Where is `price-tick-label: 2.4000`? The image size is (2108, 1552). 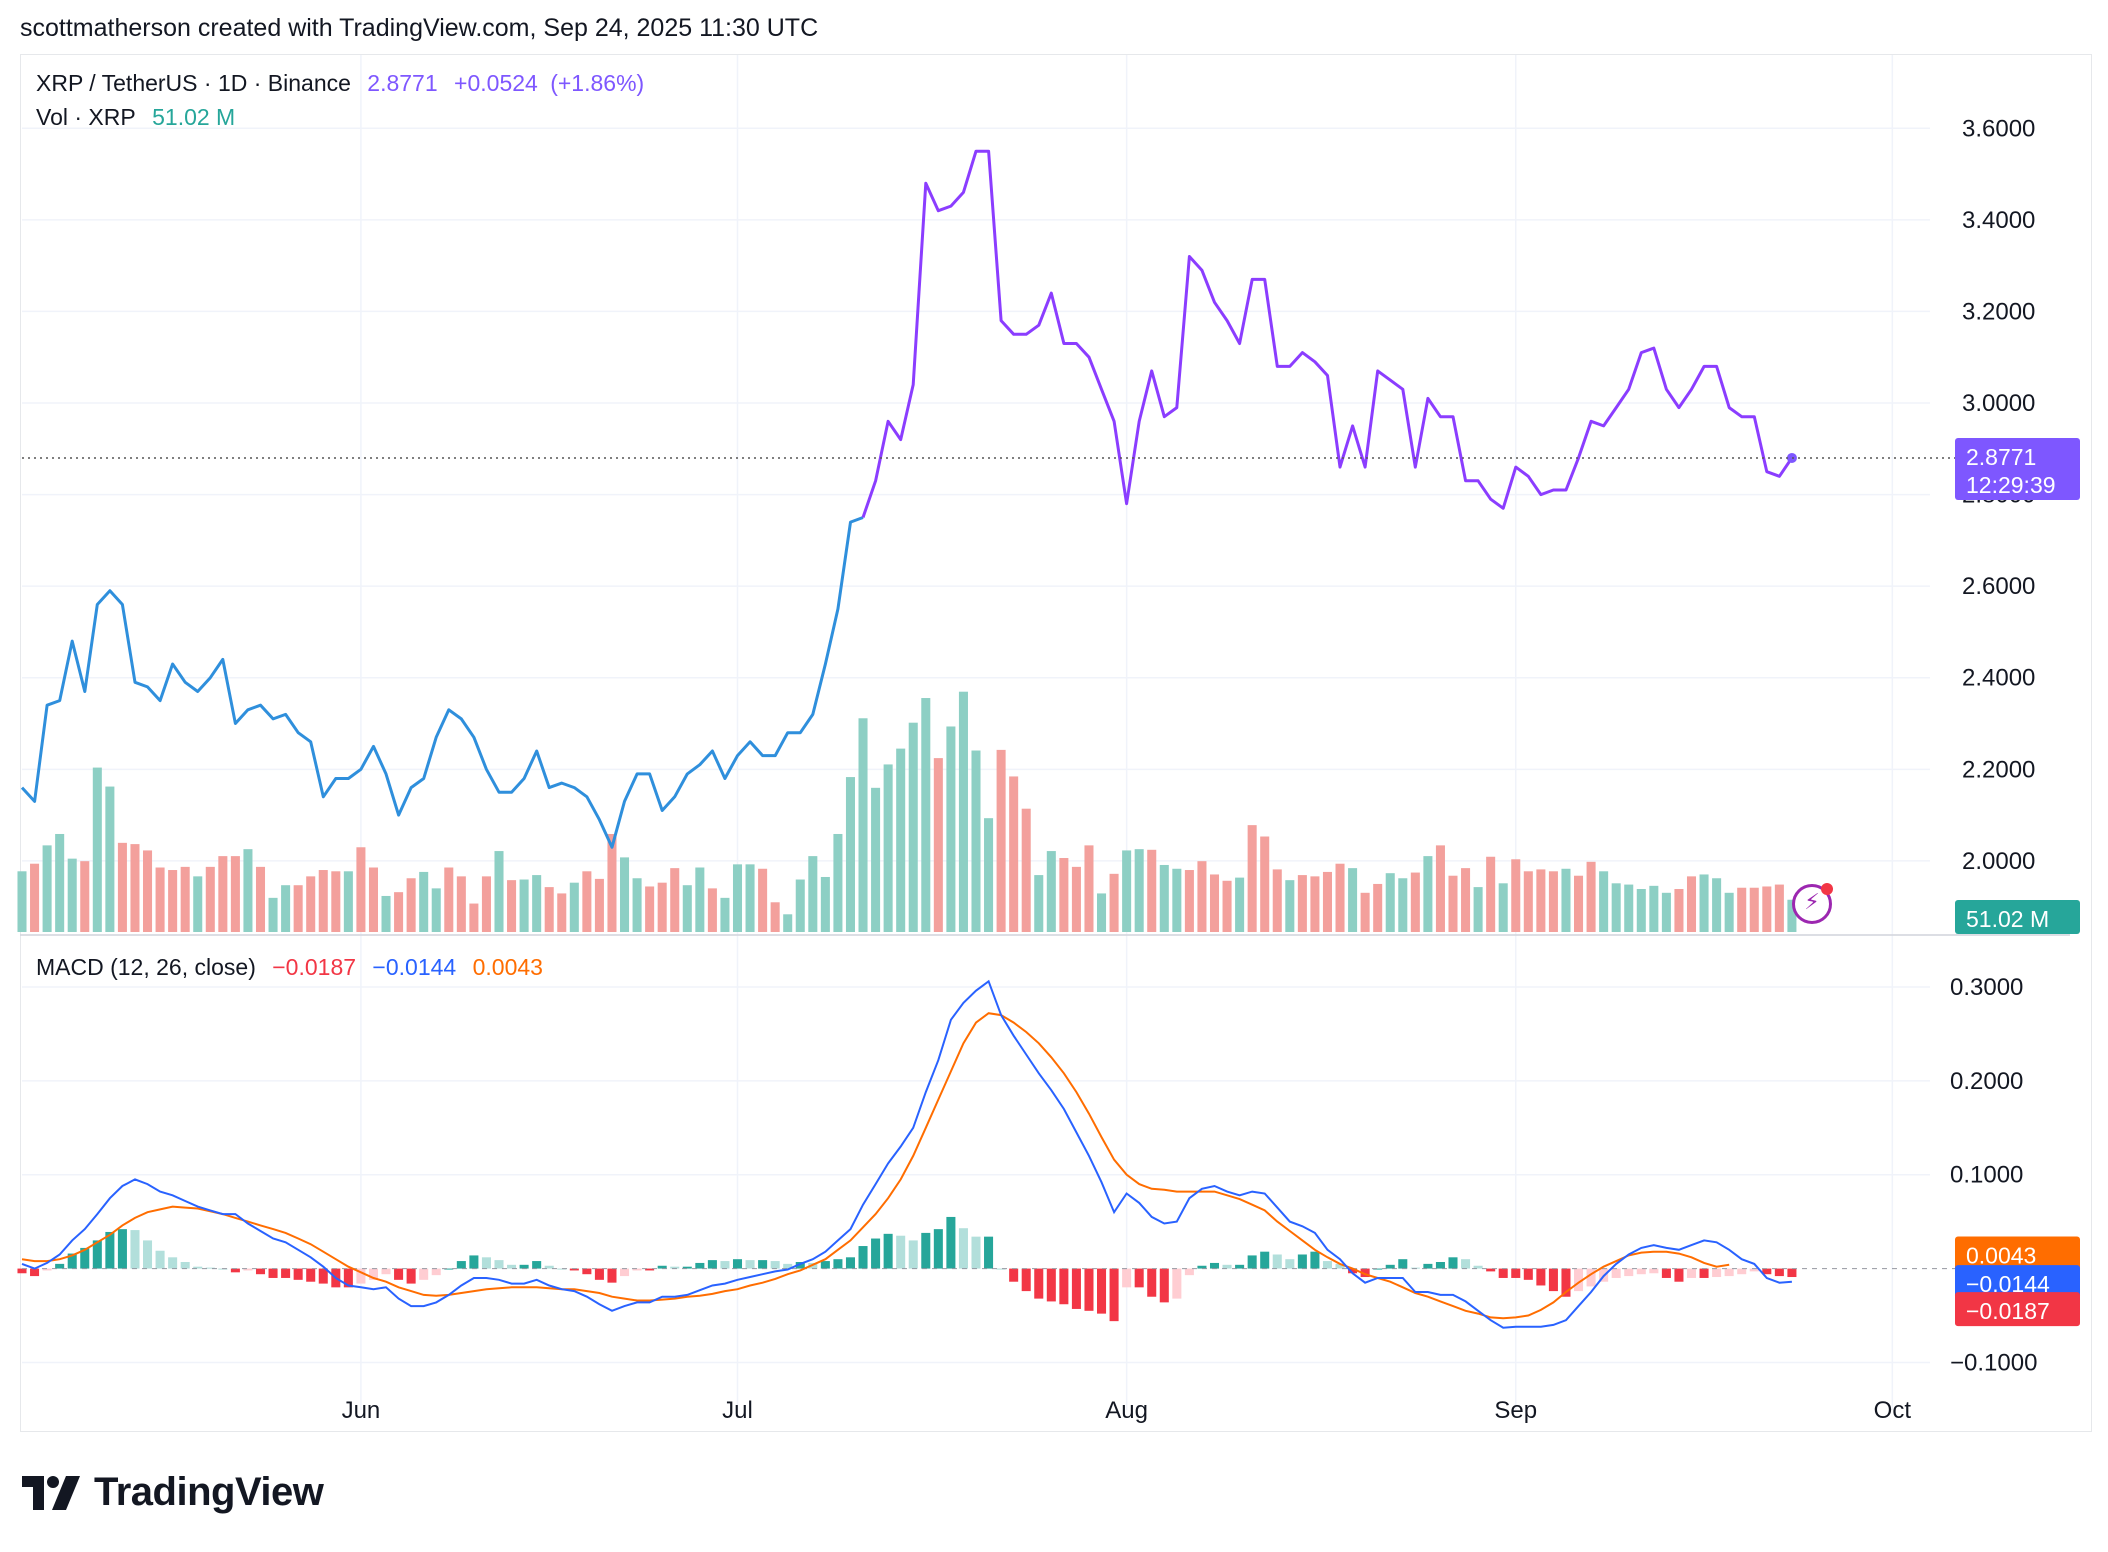 price-tick-label: 2.4000 is located at coordinates (1998, 678).